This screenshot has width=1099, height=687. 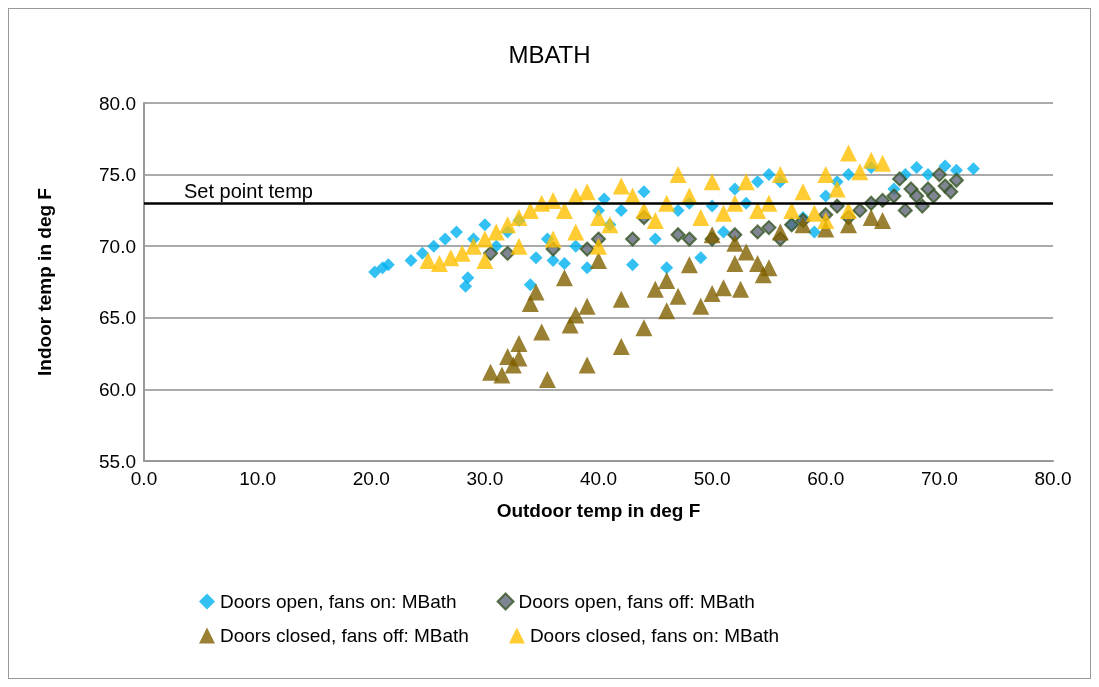 What do you see at coordinates (117, 318) in the screenshot?
I see `y-tick-label: 65.0` at bounding box center [117, 318].